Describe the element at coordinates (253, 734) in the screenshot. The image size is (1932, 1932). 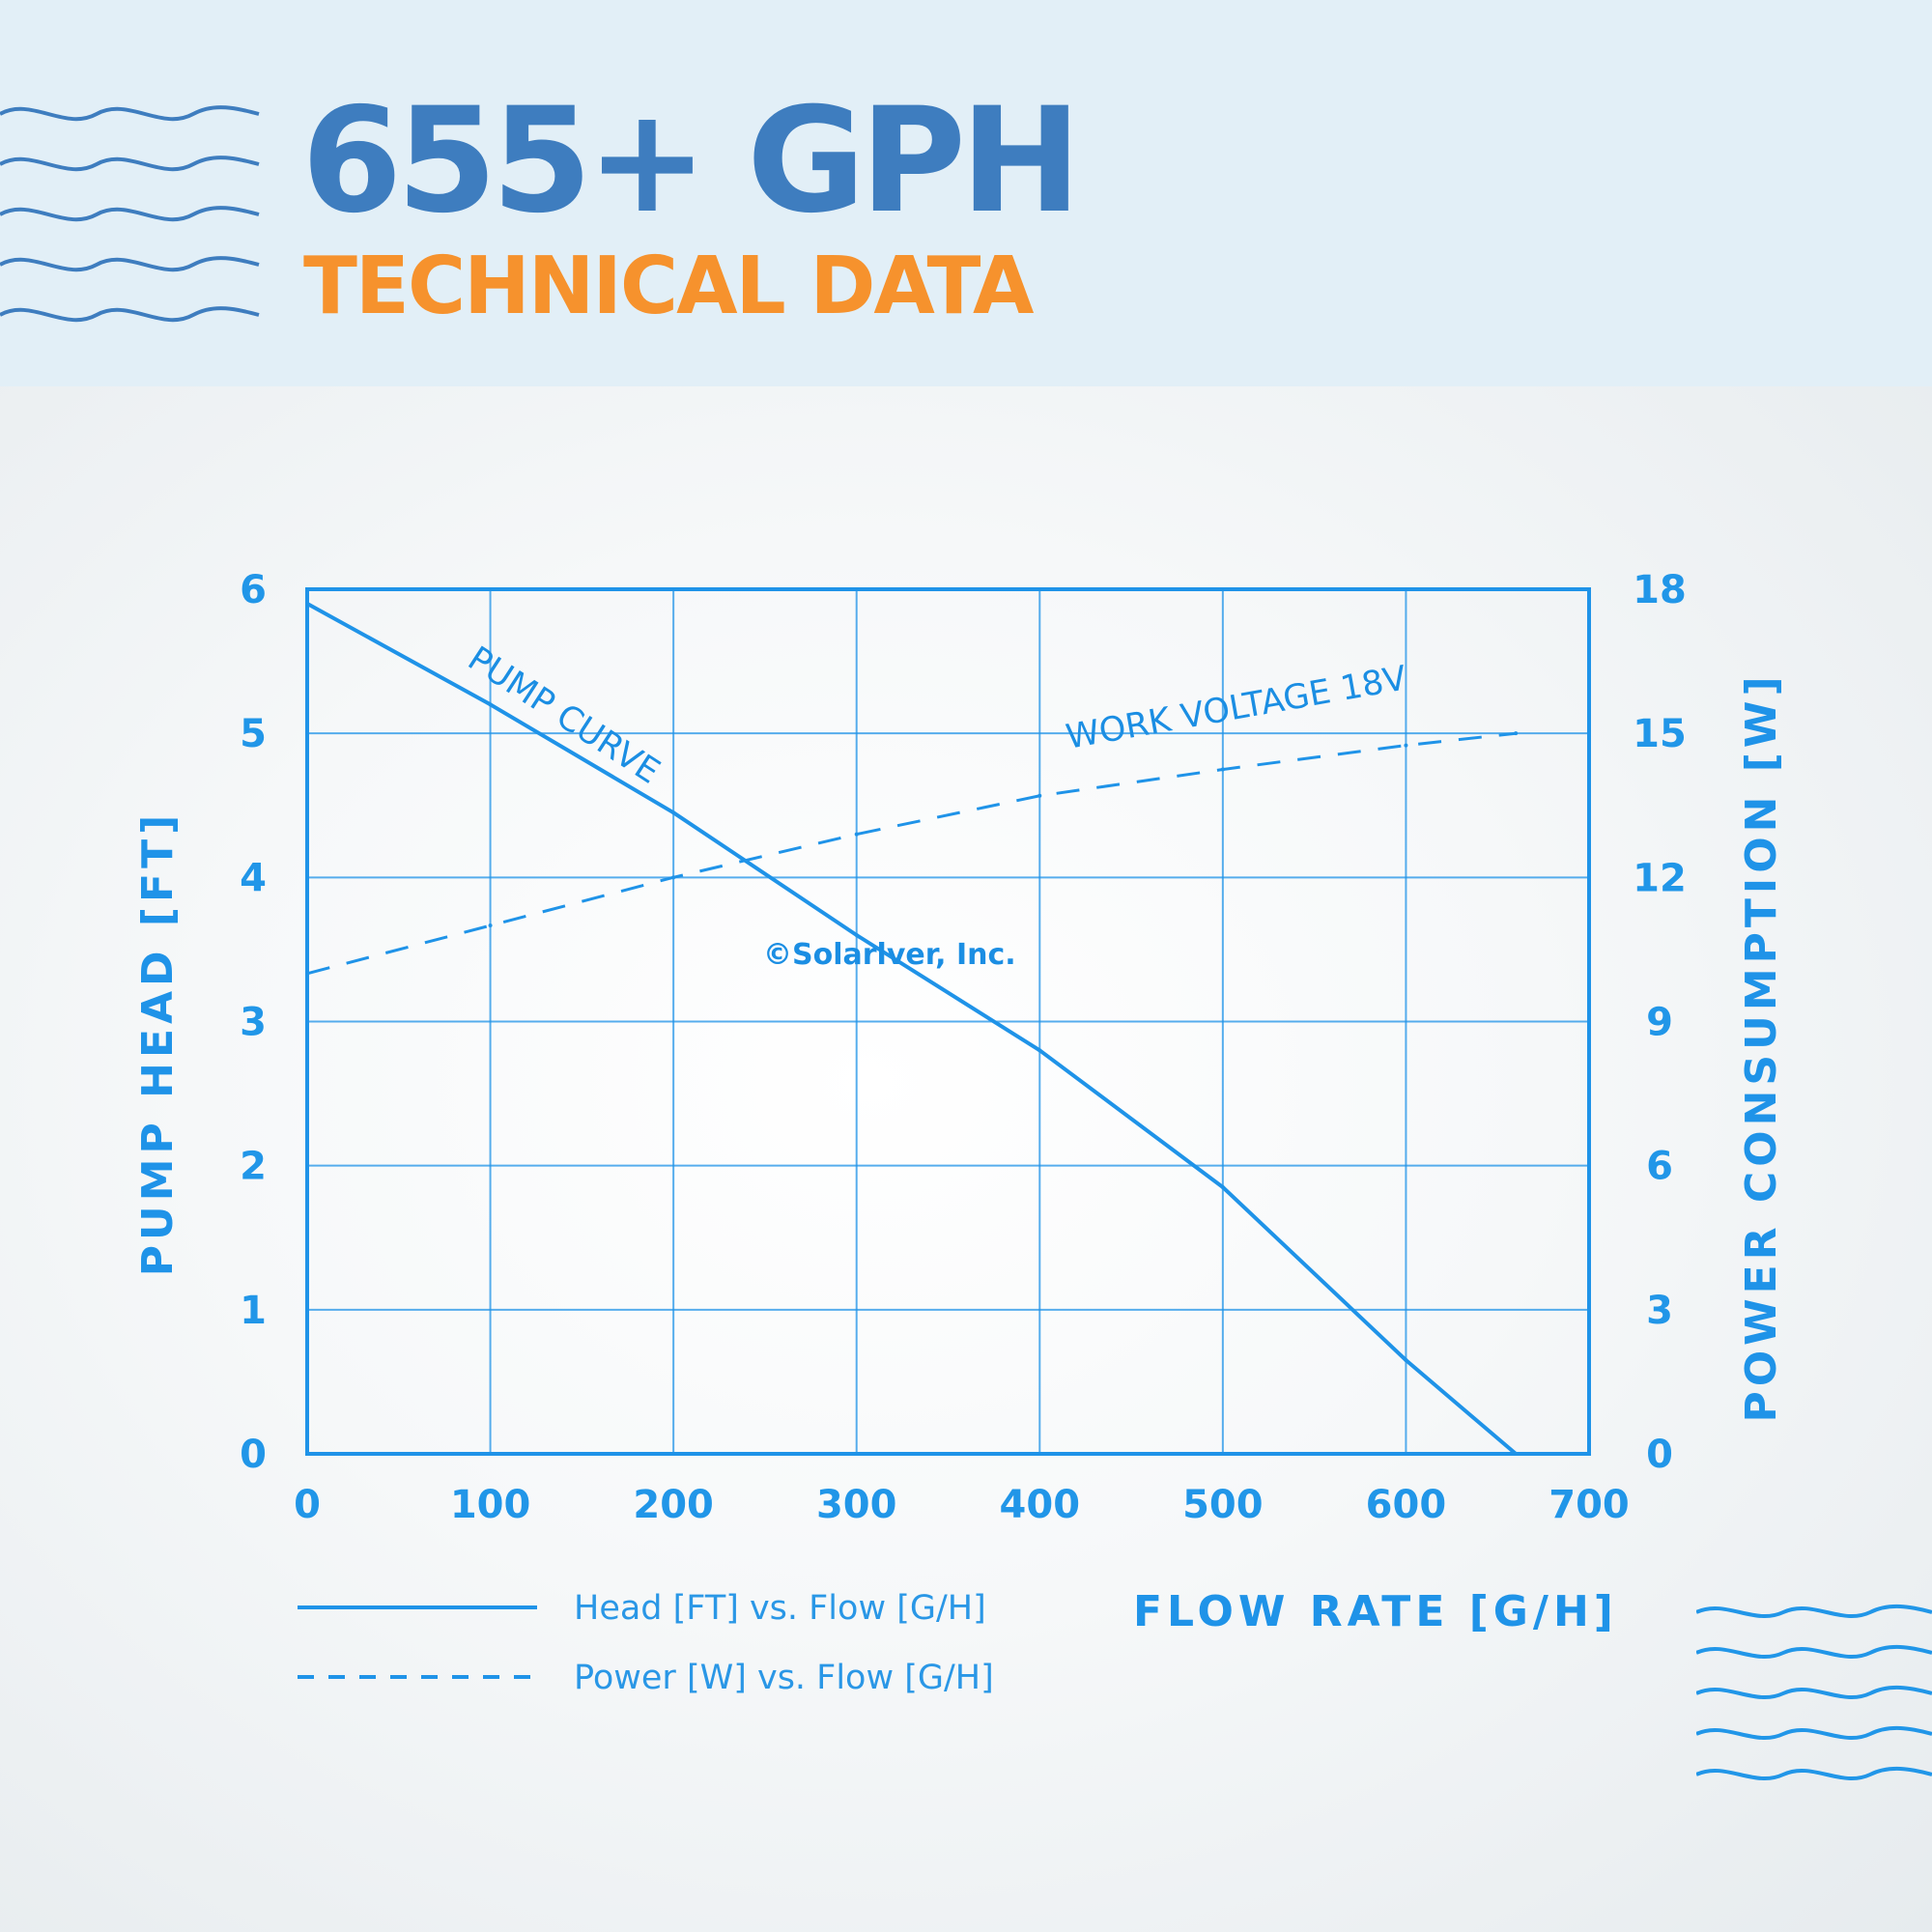
I see `y-tick-label: 5` at that location.